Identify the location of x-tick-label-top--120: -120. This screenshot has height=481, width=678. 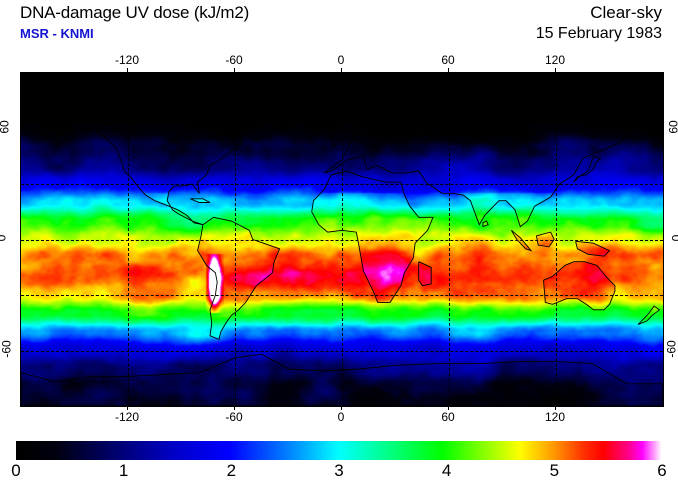
(127, 60).